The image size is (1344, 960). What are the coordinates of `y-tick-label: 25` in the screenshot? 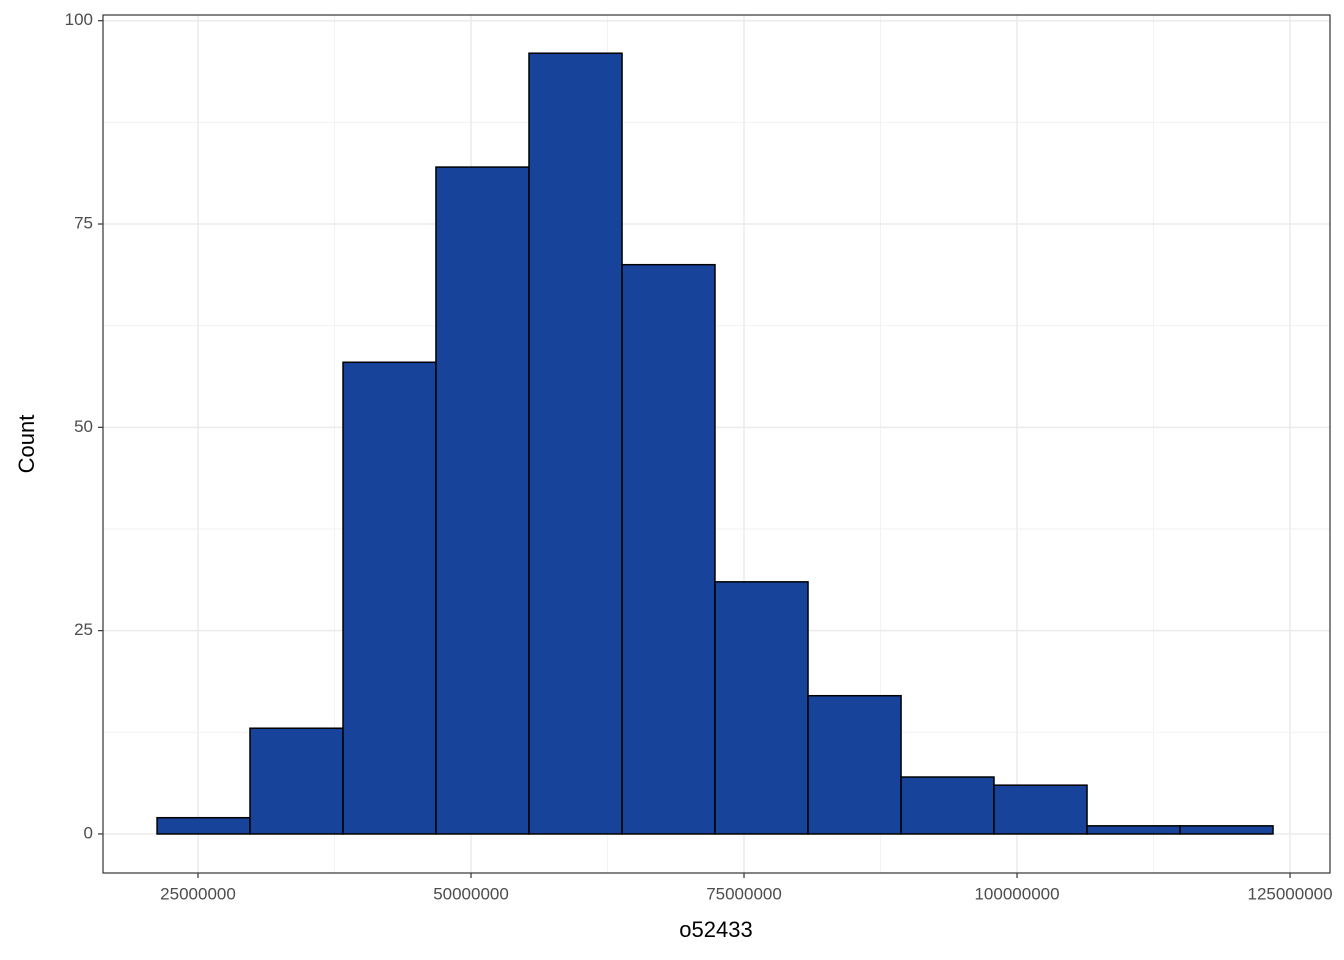 It's located at (83, 629).